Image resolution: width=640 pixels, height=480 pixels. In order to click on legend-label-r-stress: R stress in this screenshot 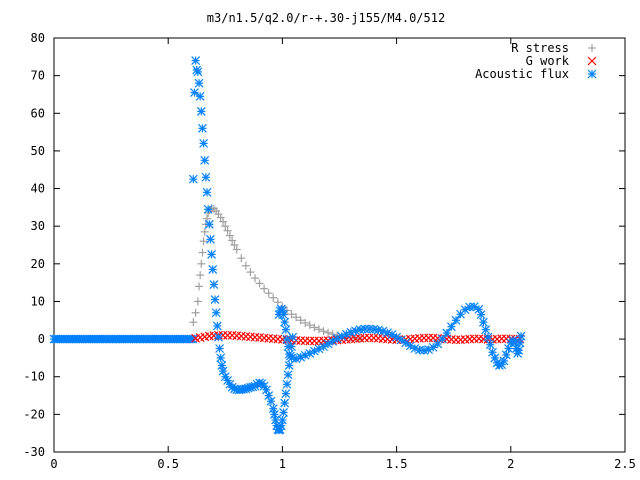, I will do `click(540, 48)`.